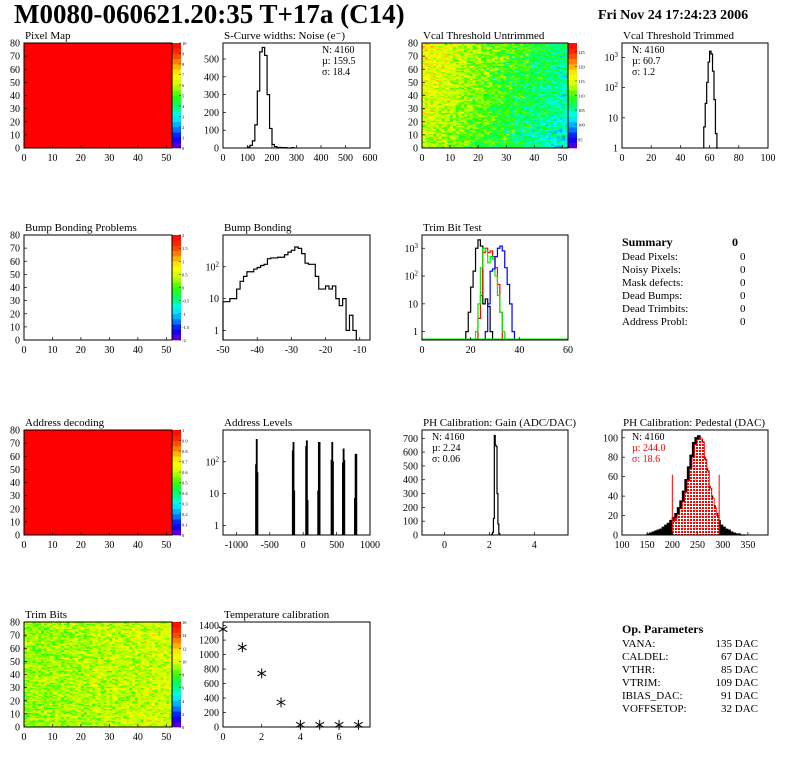  What do you see at coordinates (506, 158) in the screenshot?
I see `x-tick-label: 30` at bounding box center [506, 158].